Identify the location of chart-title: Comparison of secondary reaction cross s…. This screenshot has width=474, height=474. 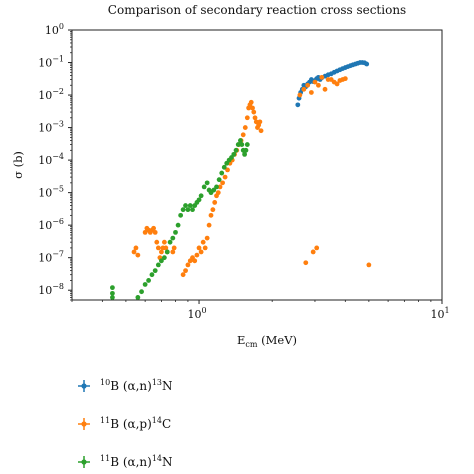
(257, 10).